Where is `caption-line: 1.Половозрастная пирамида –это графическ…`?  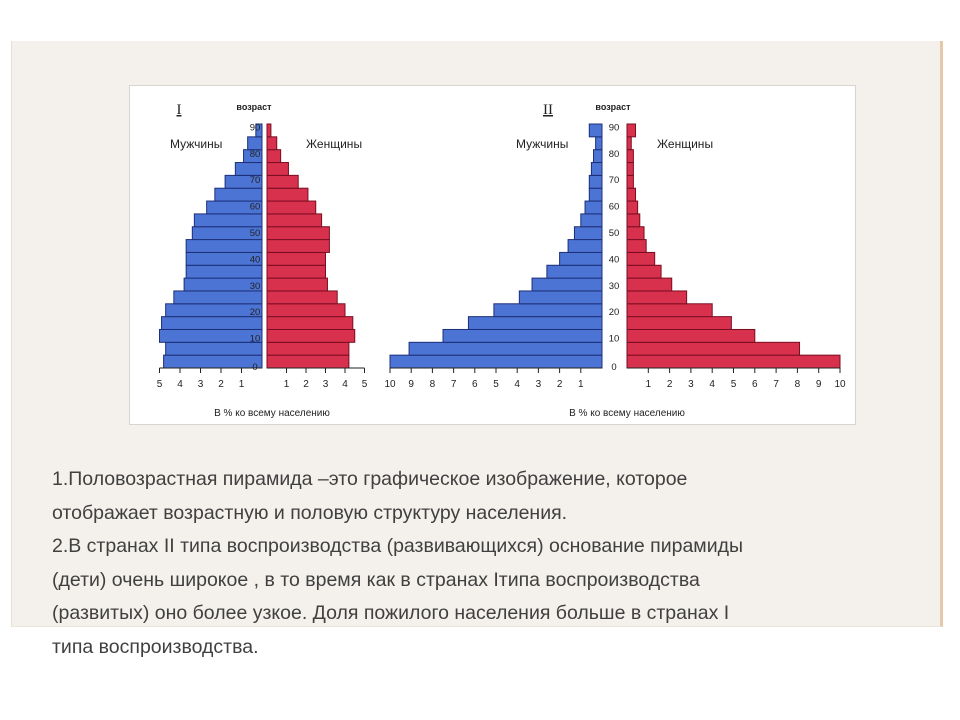
caption-line: 1.Половозрастная пирамида –это графическ… is located at coordinates (370, 479).